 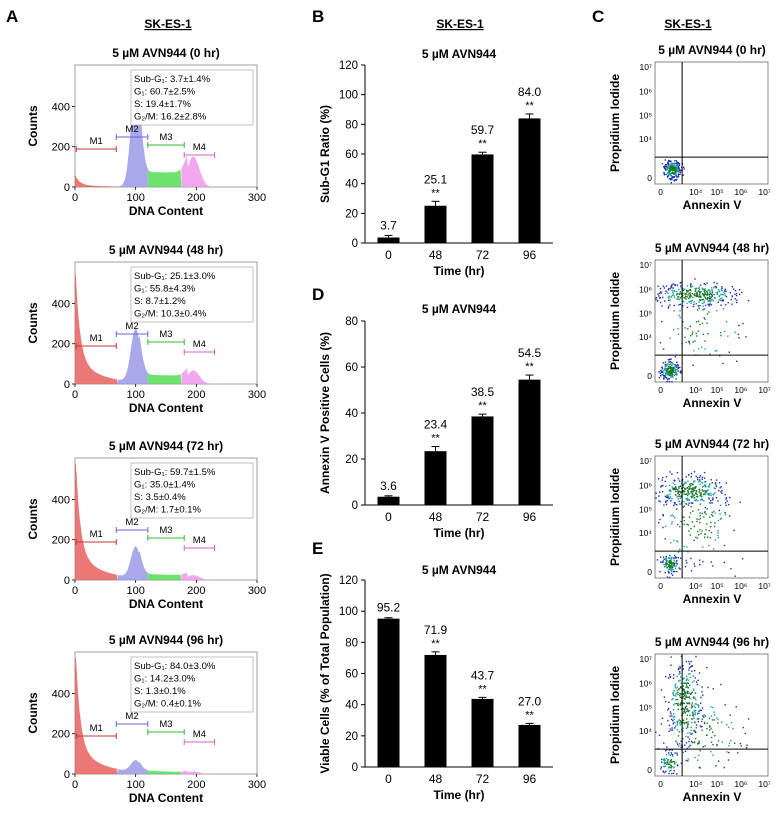 I want to click on data-label: 95.2, so click(x=389, y=608).